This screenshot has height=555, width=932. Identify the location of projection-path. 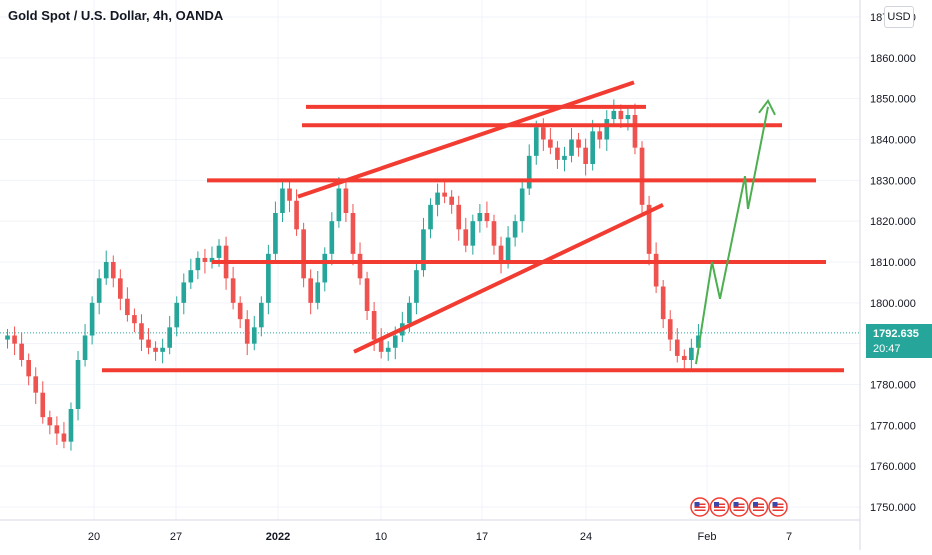
(732, 235).